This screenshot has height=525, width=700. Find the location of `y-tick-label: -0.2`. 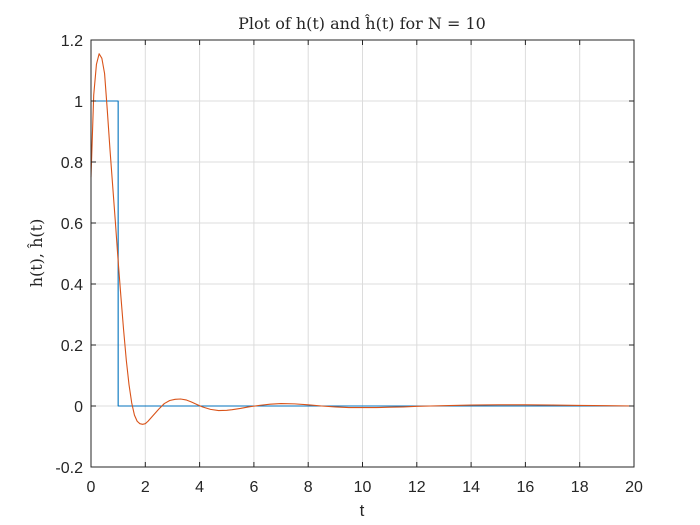

y-tick-label: -0.2 is located at coordinates (69, 468).